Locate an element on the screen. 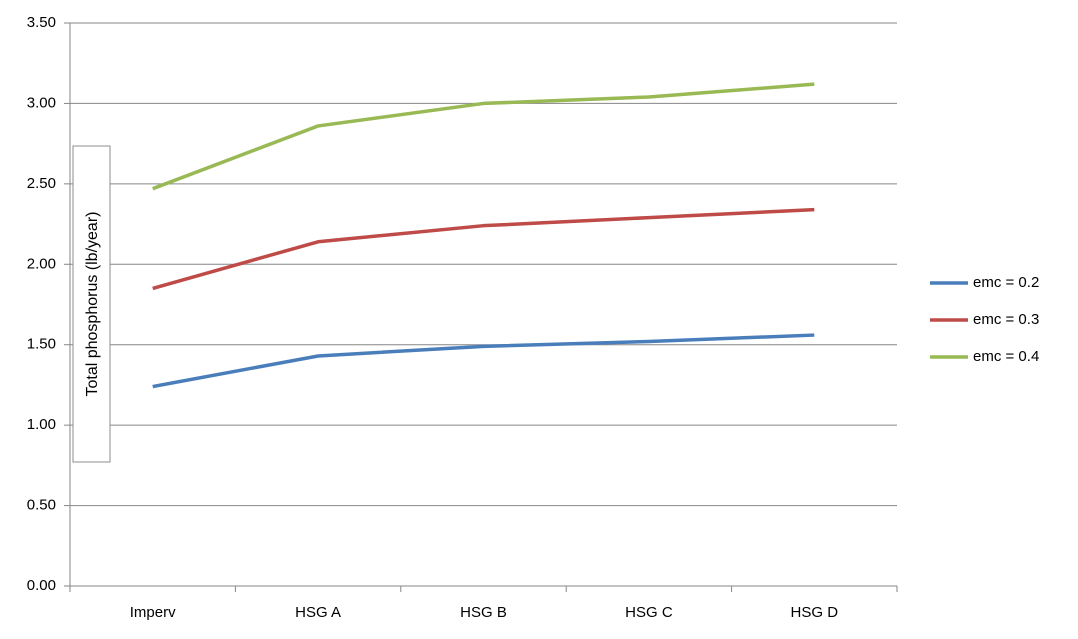 Image resolution: width=1078 pixels, height=639 pixels. axis-title-box is located at coordinates (91, 304).